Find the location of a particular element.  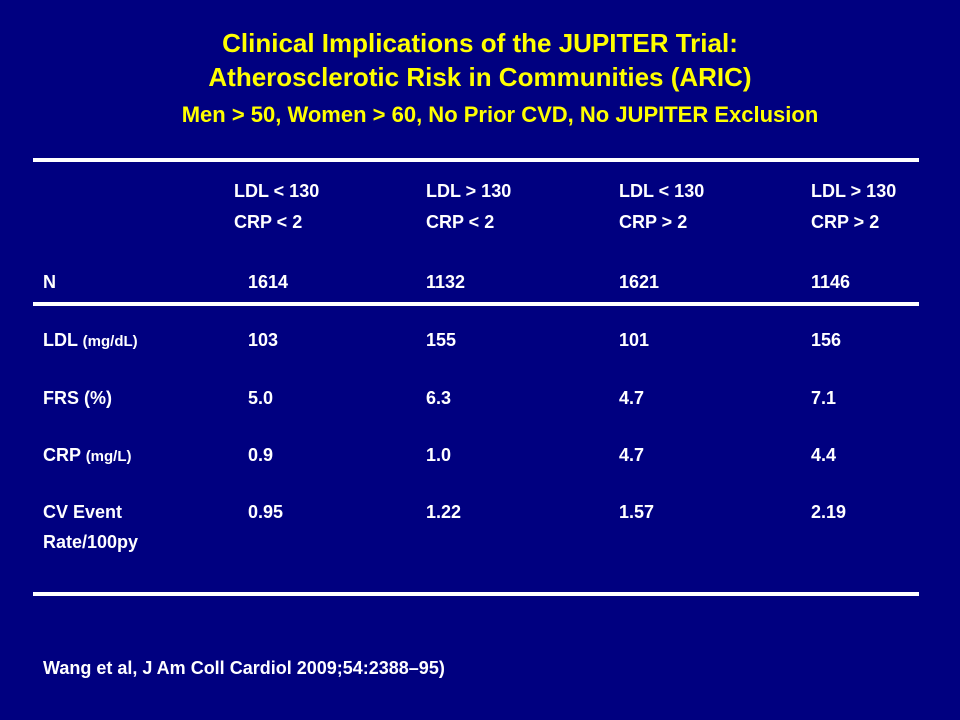

top-rule is located at coordinates (476, 160).